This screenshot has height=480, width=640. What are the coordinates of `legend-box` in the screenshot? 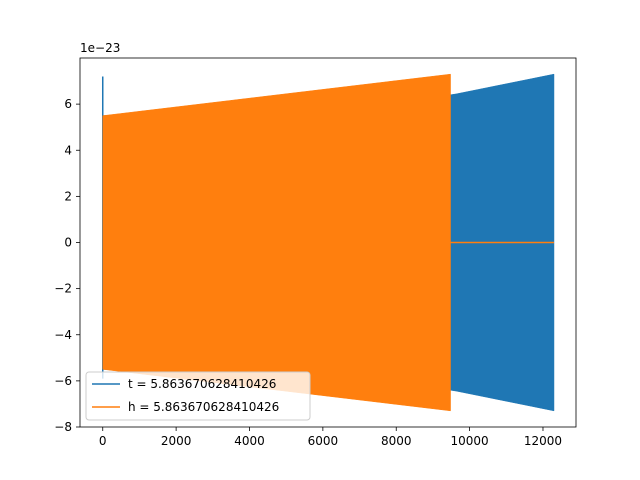 It's located at (198, 396).